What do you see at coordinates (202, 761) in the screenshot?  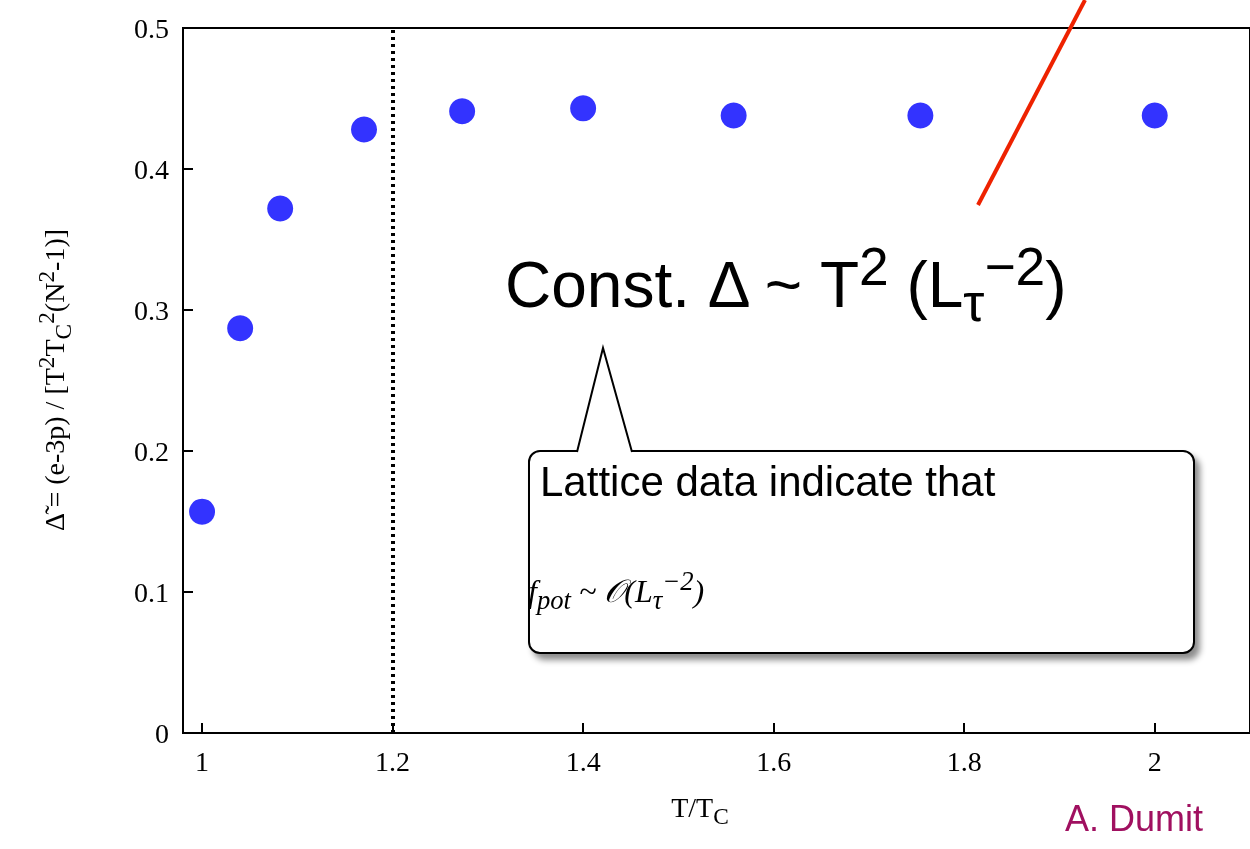 I see `x-tick-label: 1` at bounding box center [202, 761].